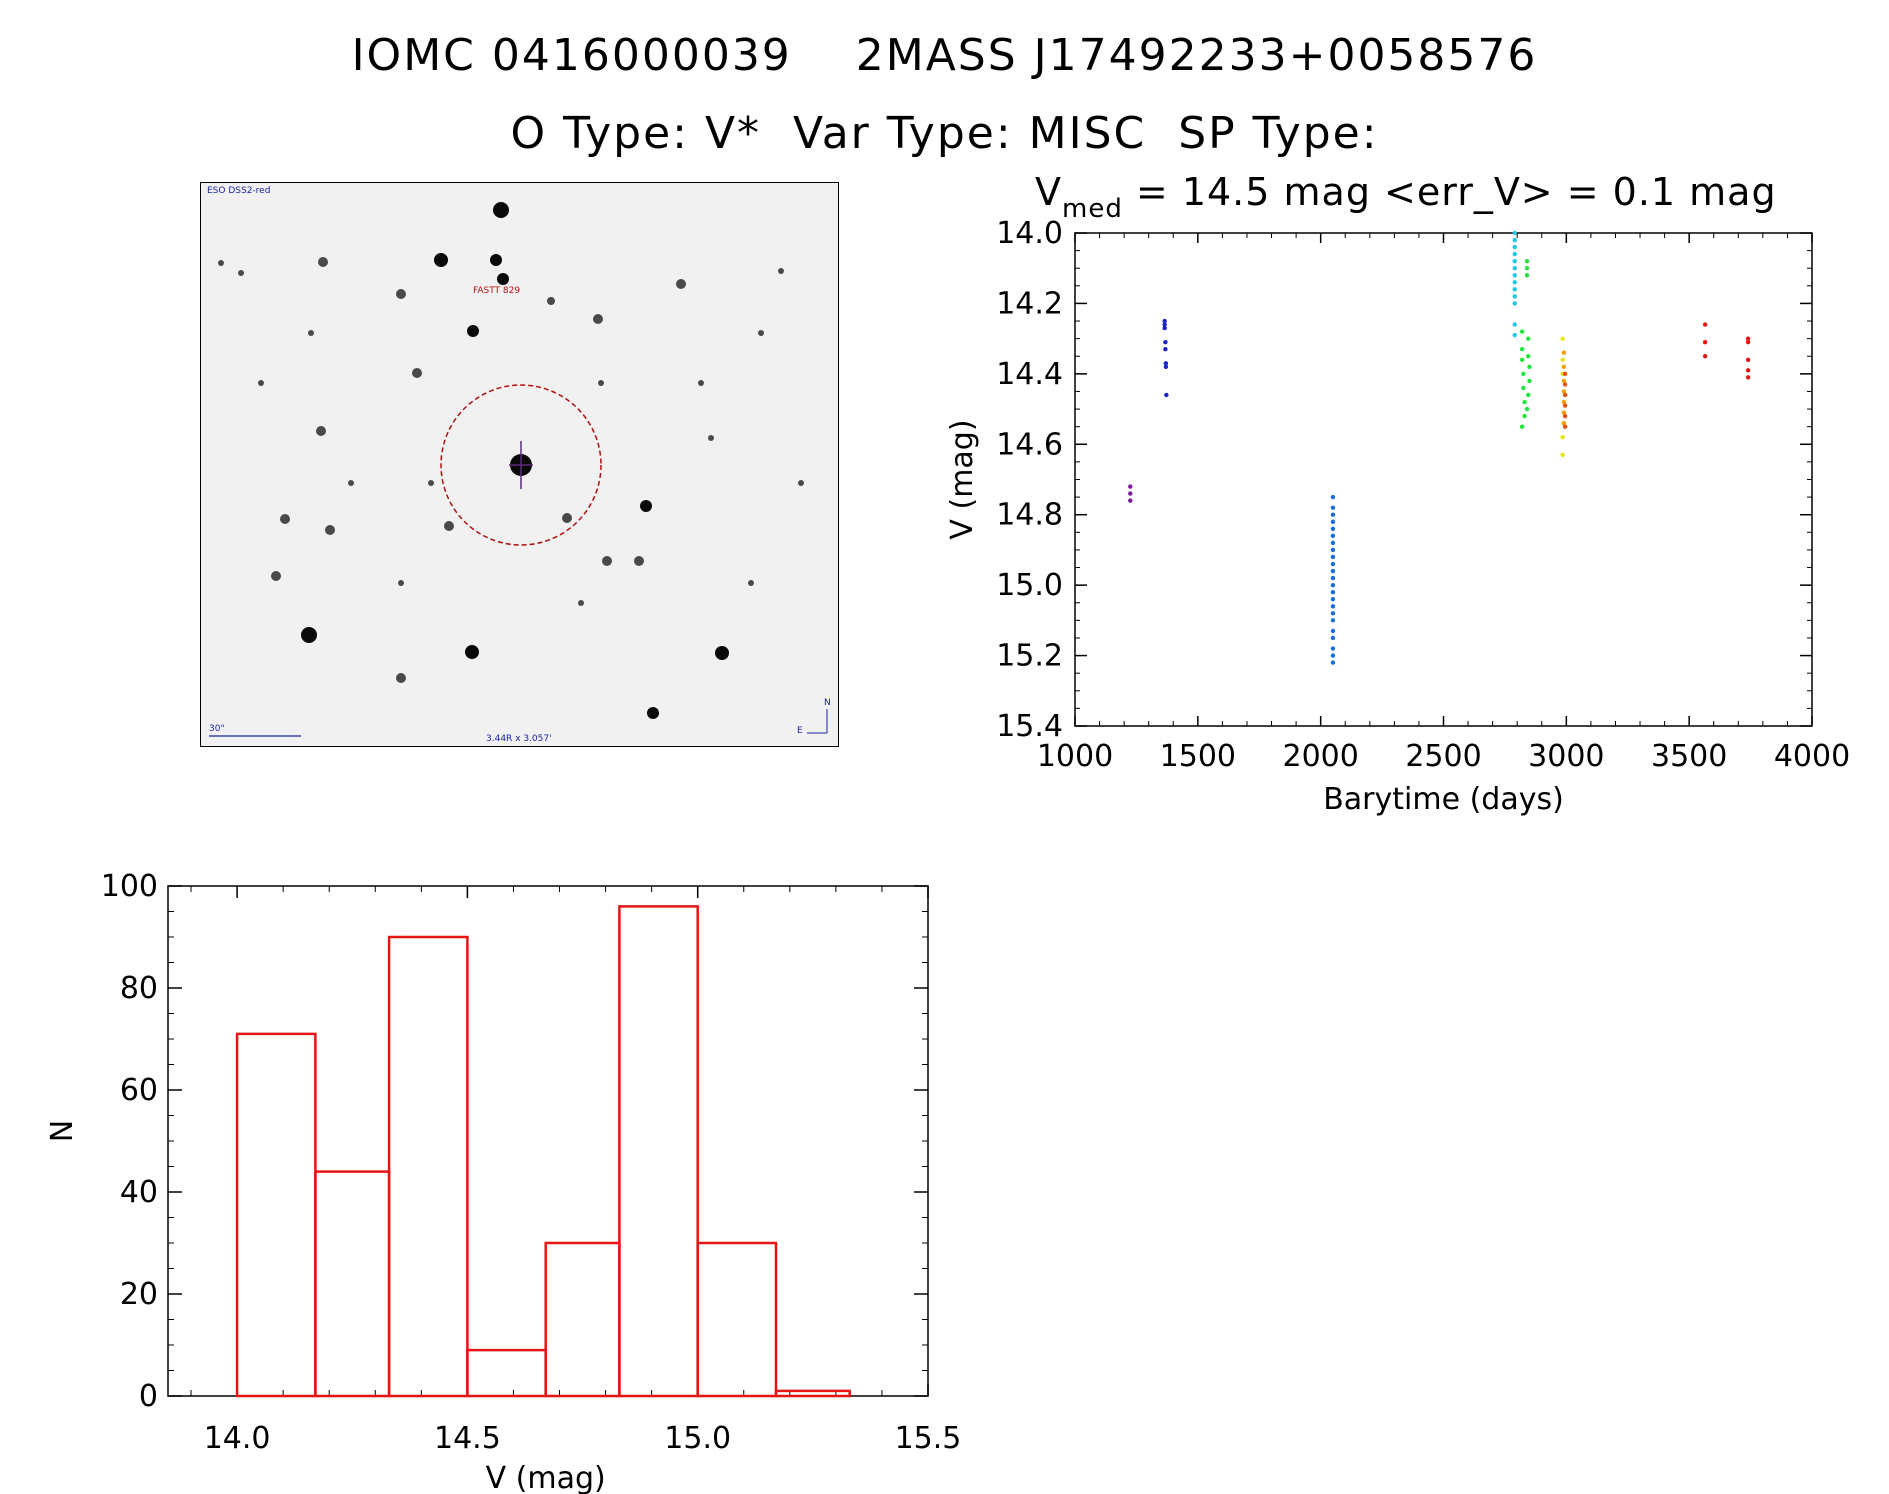  Describe the element at coordinates (1406, 197) in the screenshot. I see `lightcurve-header: Vmed = 14.5 mag <err_V> = 0.1 mag` at that location.